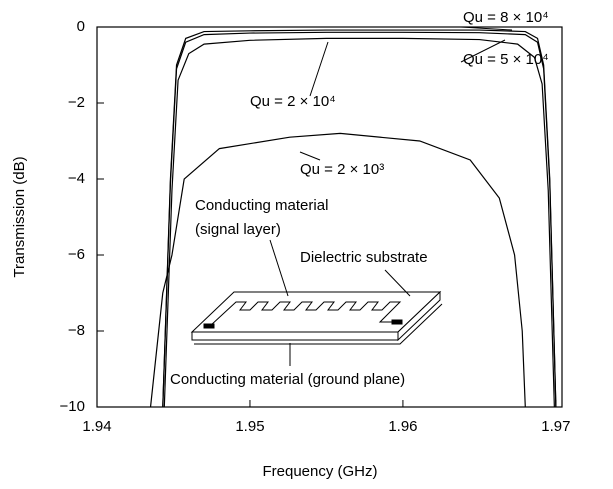  What do you see at coordinates (81, 26) in the screenshot?
I see `y-tick-label: 0` at bounding box center [81, 26].